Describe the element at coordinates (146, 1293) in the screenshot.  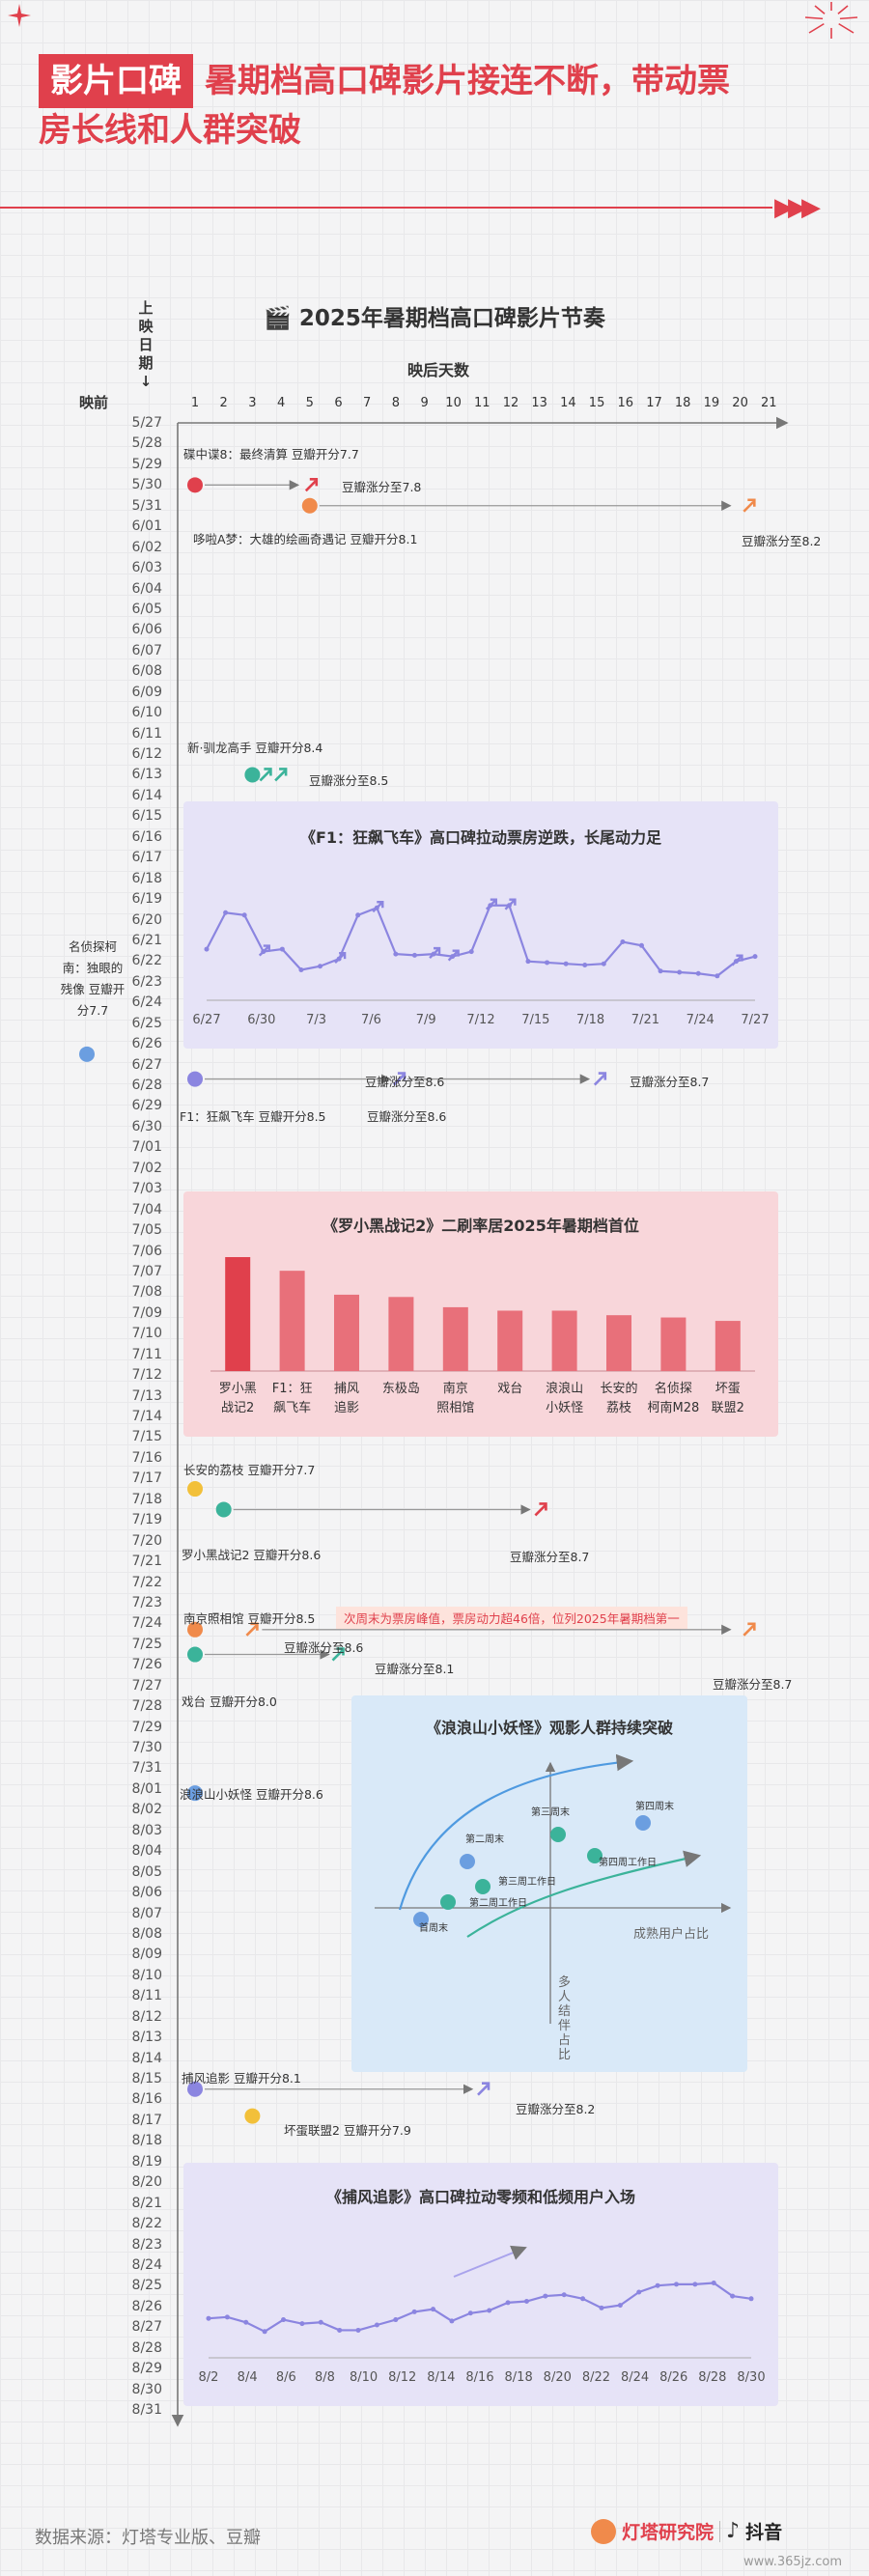
I see `date-tick: 7/08` at that location.